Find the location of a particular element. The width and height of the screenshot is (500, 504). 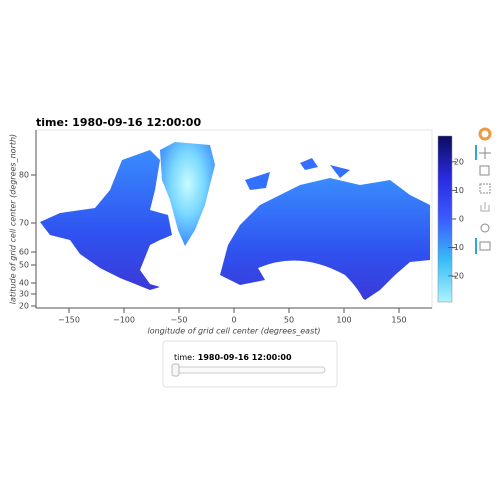

americas is located at coordinates (106, 220).